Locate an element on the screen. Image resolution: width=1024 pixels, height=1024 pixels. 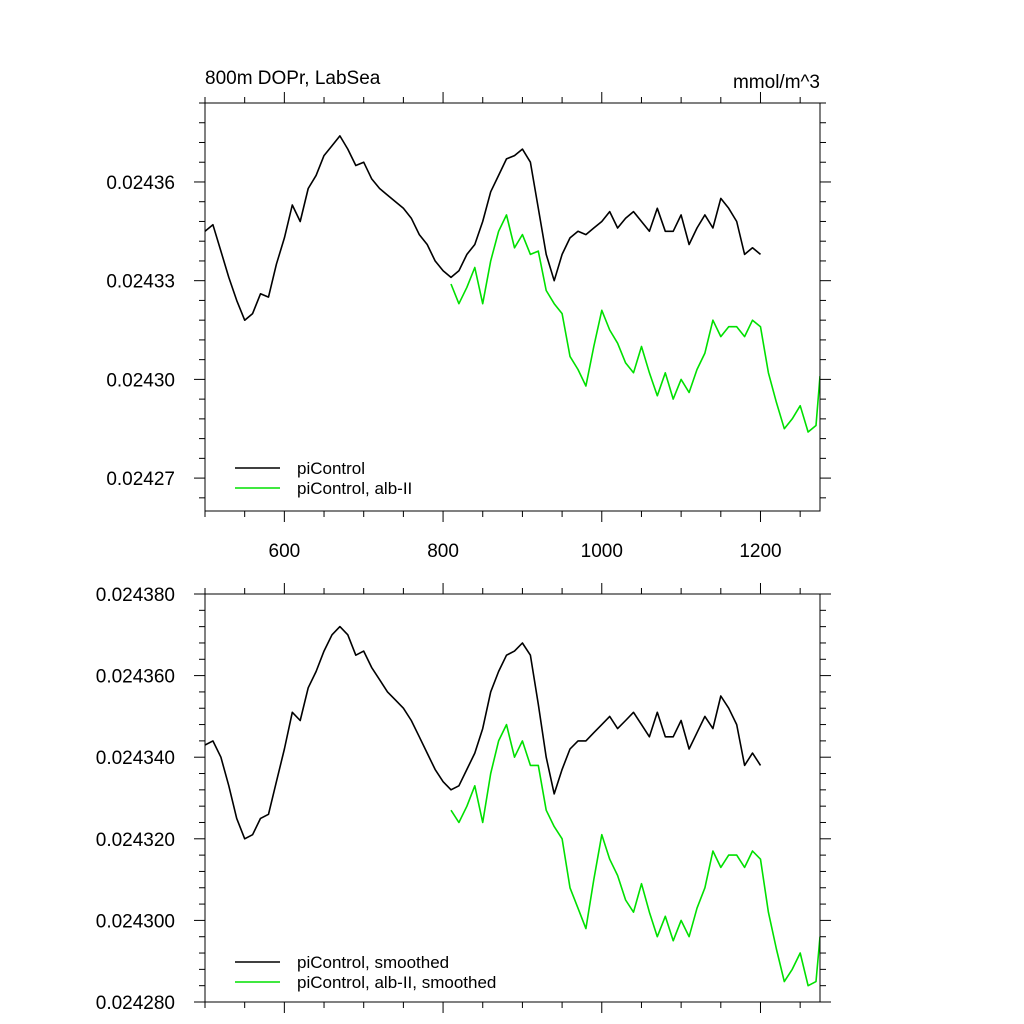
y-tick-label: 0.02430 is located at coordinates (140, 380).